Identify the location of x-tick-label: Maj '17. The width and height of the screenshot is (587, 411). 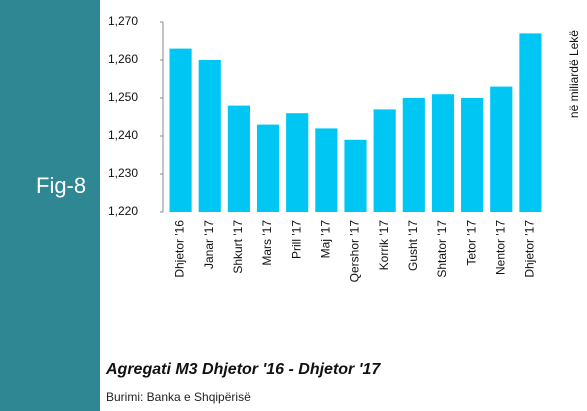
(326, 239).